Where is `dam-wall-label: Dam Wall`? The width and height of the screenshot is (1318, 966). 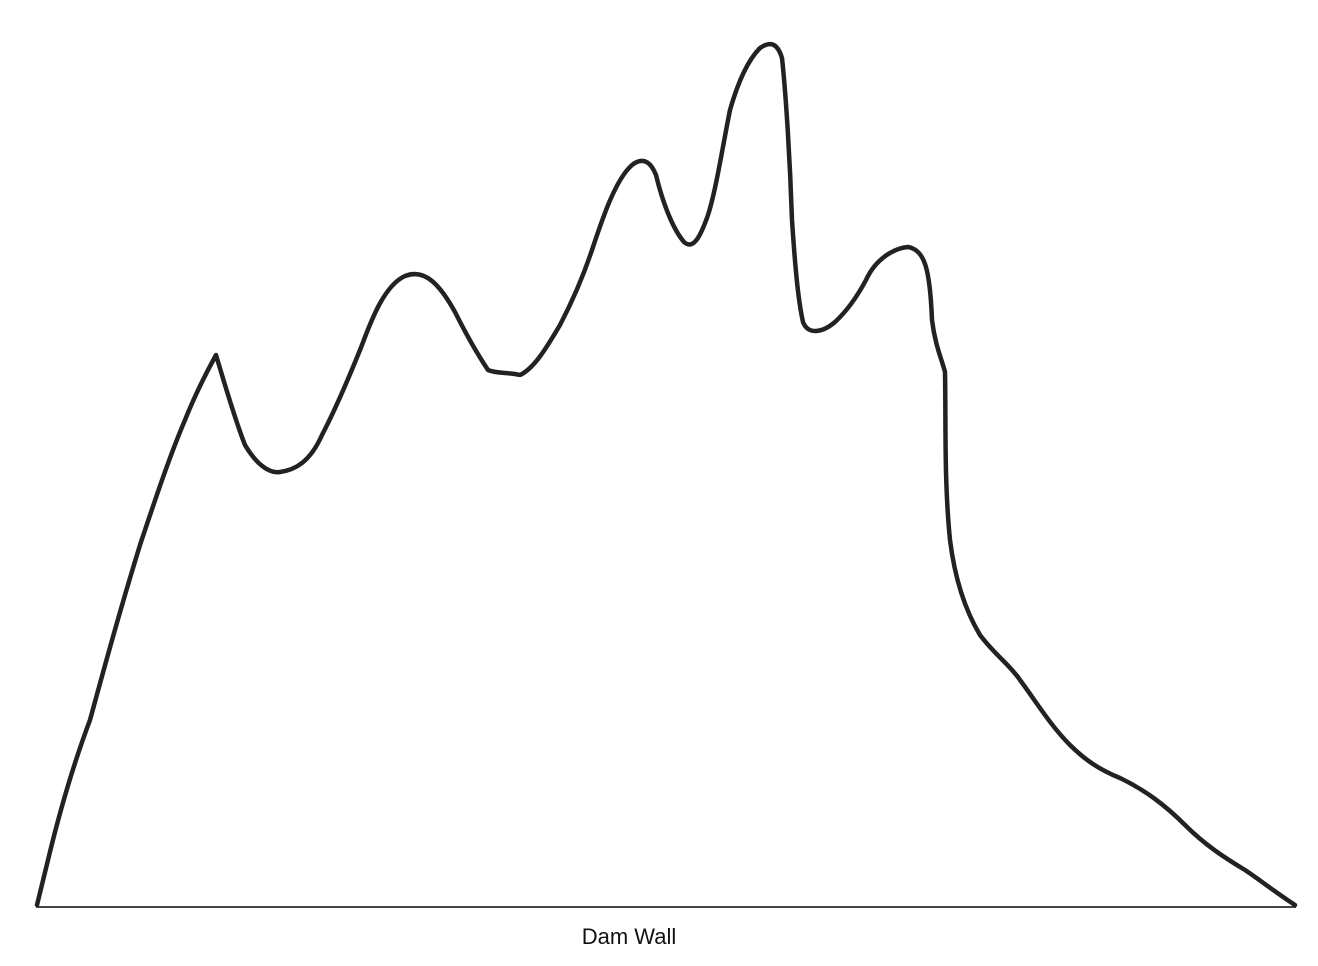
dam-wall-label: Dam Wall is located at coordinates (629, 936).